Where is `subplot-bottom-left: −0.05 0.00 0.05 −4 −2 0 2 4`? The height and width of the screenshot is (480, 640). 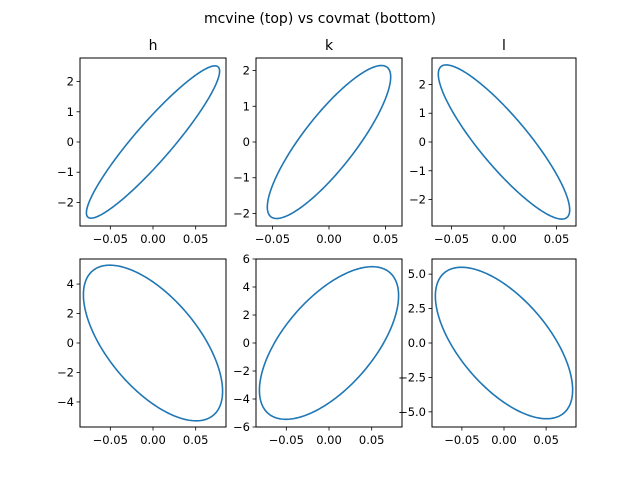
subplot-bottom-left: −0.05 0.00 0.05 −4 −2 0 2 4 is located at coordinates (142, 352).